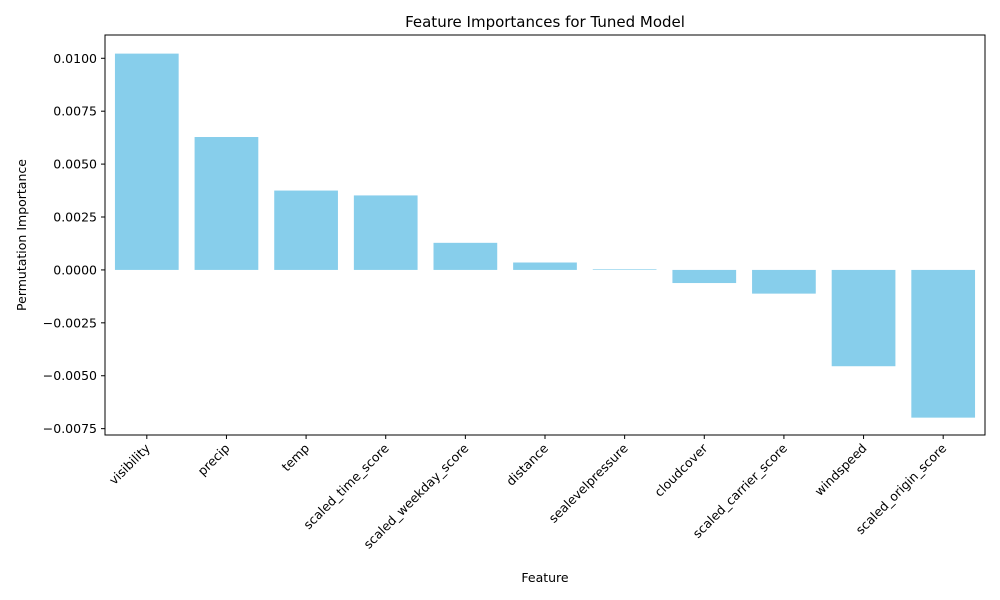 The height and width of the screenshot is (600, 1000). Describe the element at coordinates (306, 230) in the screenshot. I see `bar-temp` at that location.